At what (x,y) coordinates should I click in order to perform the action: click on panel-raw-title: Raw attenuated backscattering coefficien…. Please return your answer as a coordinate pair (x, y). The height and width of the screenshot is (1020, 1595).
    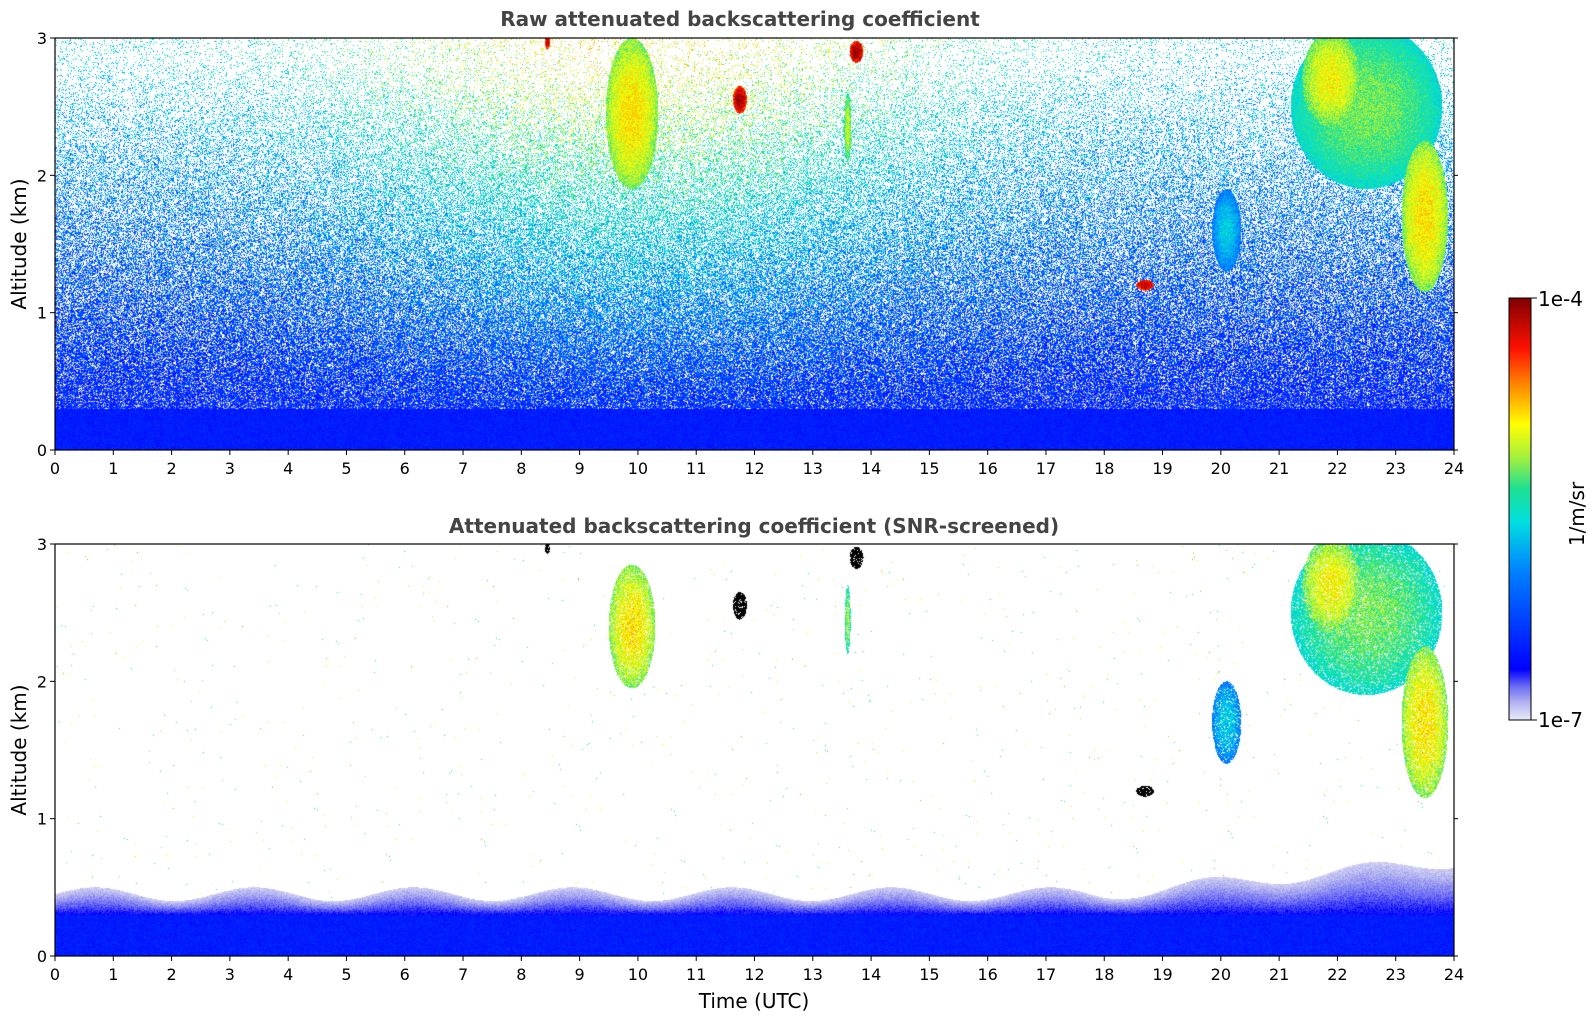
    Looking at the image, I should click on (740, 19).